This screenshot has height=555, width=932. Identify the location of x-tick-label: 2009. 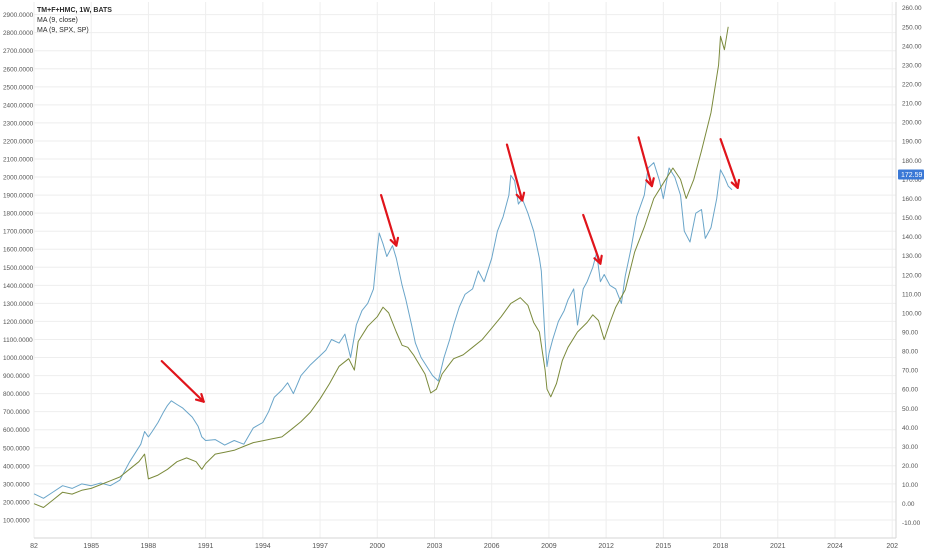
(549, 546).